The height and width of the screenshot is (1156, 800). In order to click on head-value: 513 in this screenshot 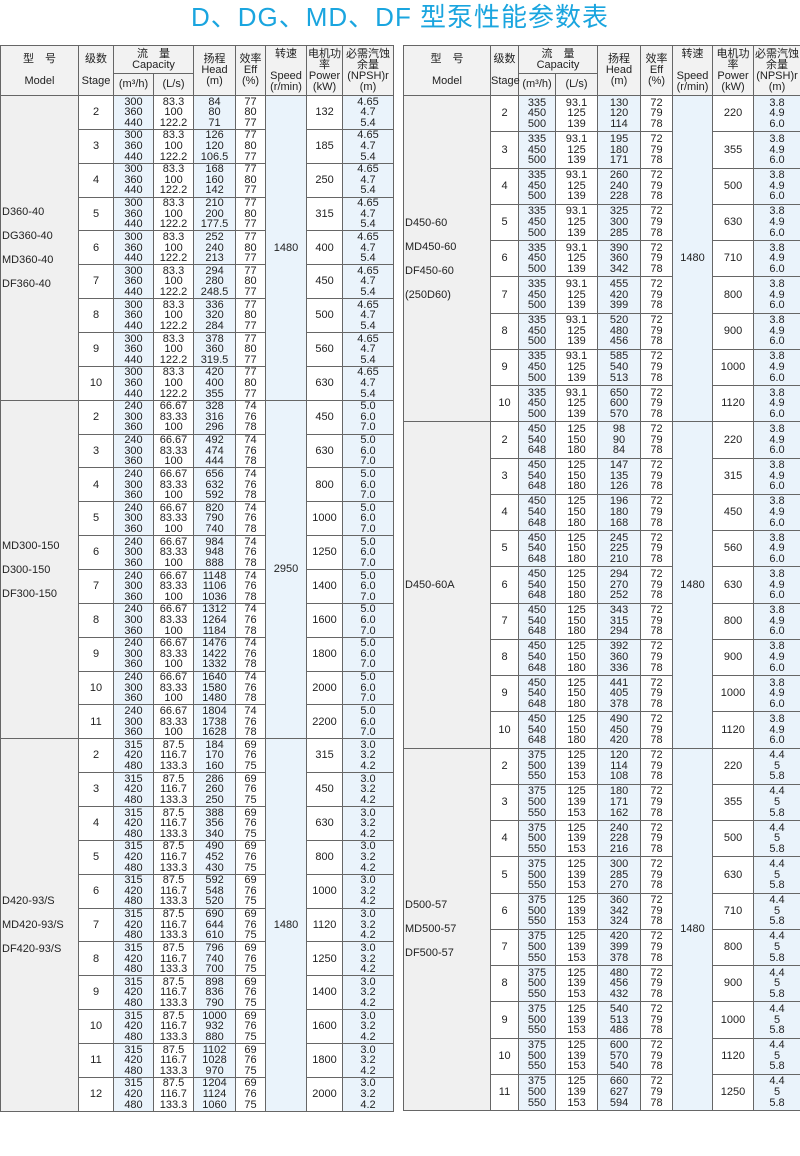, I will do `click(619, 1019)`.